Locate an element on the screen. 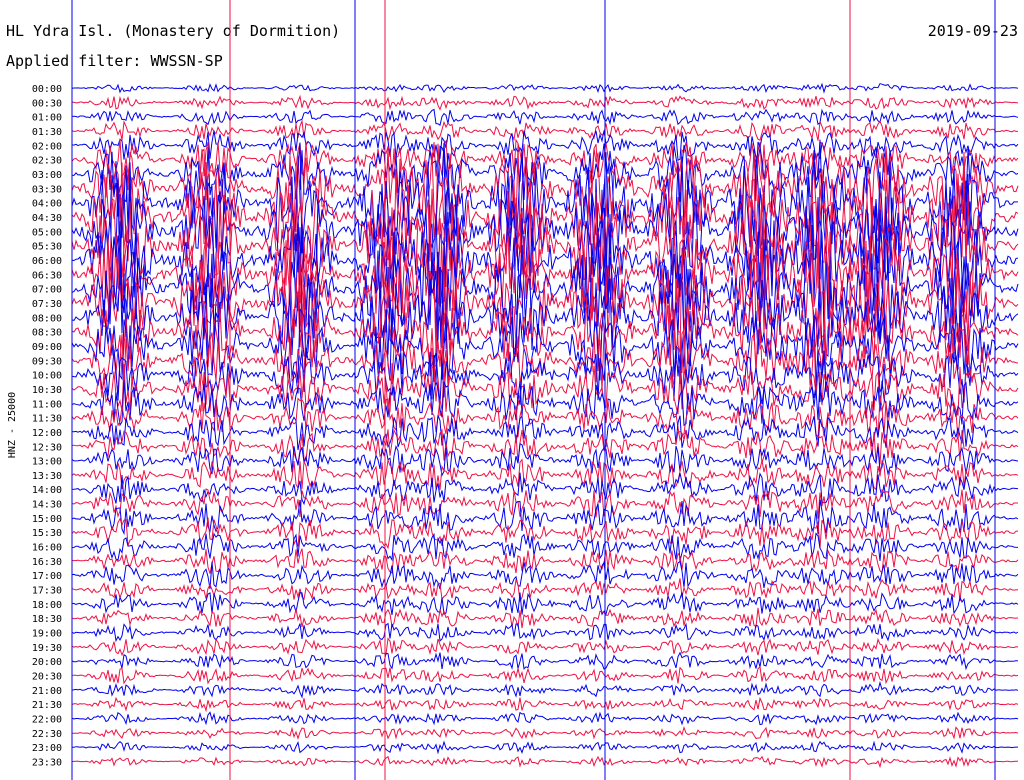 This screenshot has width=1024, height=780. row-label: 19:30 is located at coordinates (47, 648).